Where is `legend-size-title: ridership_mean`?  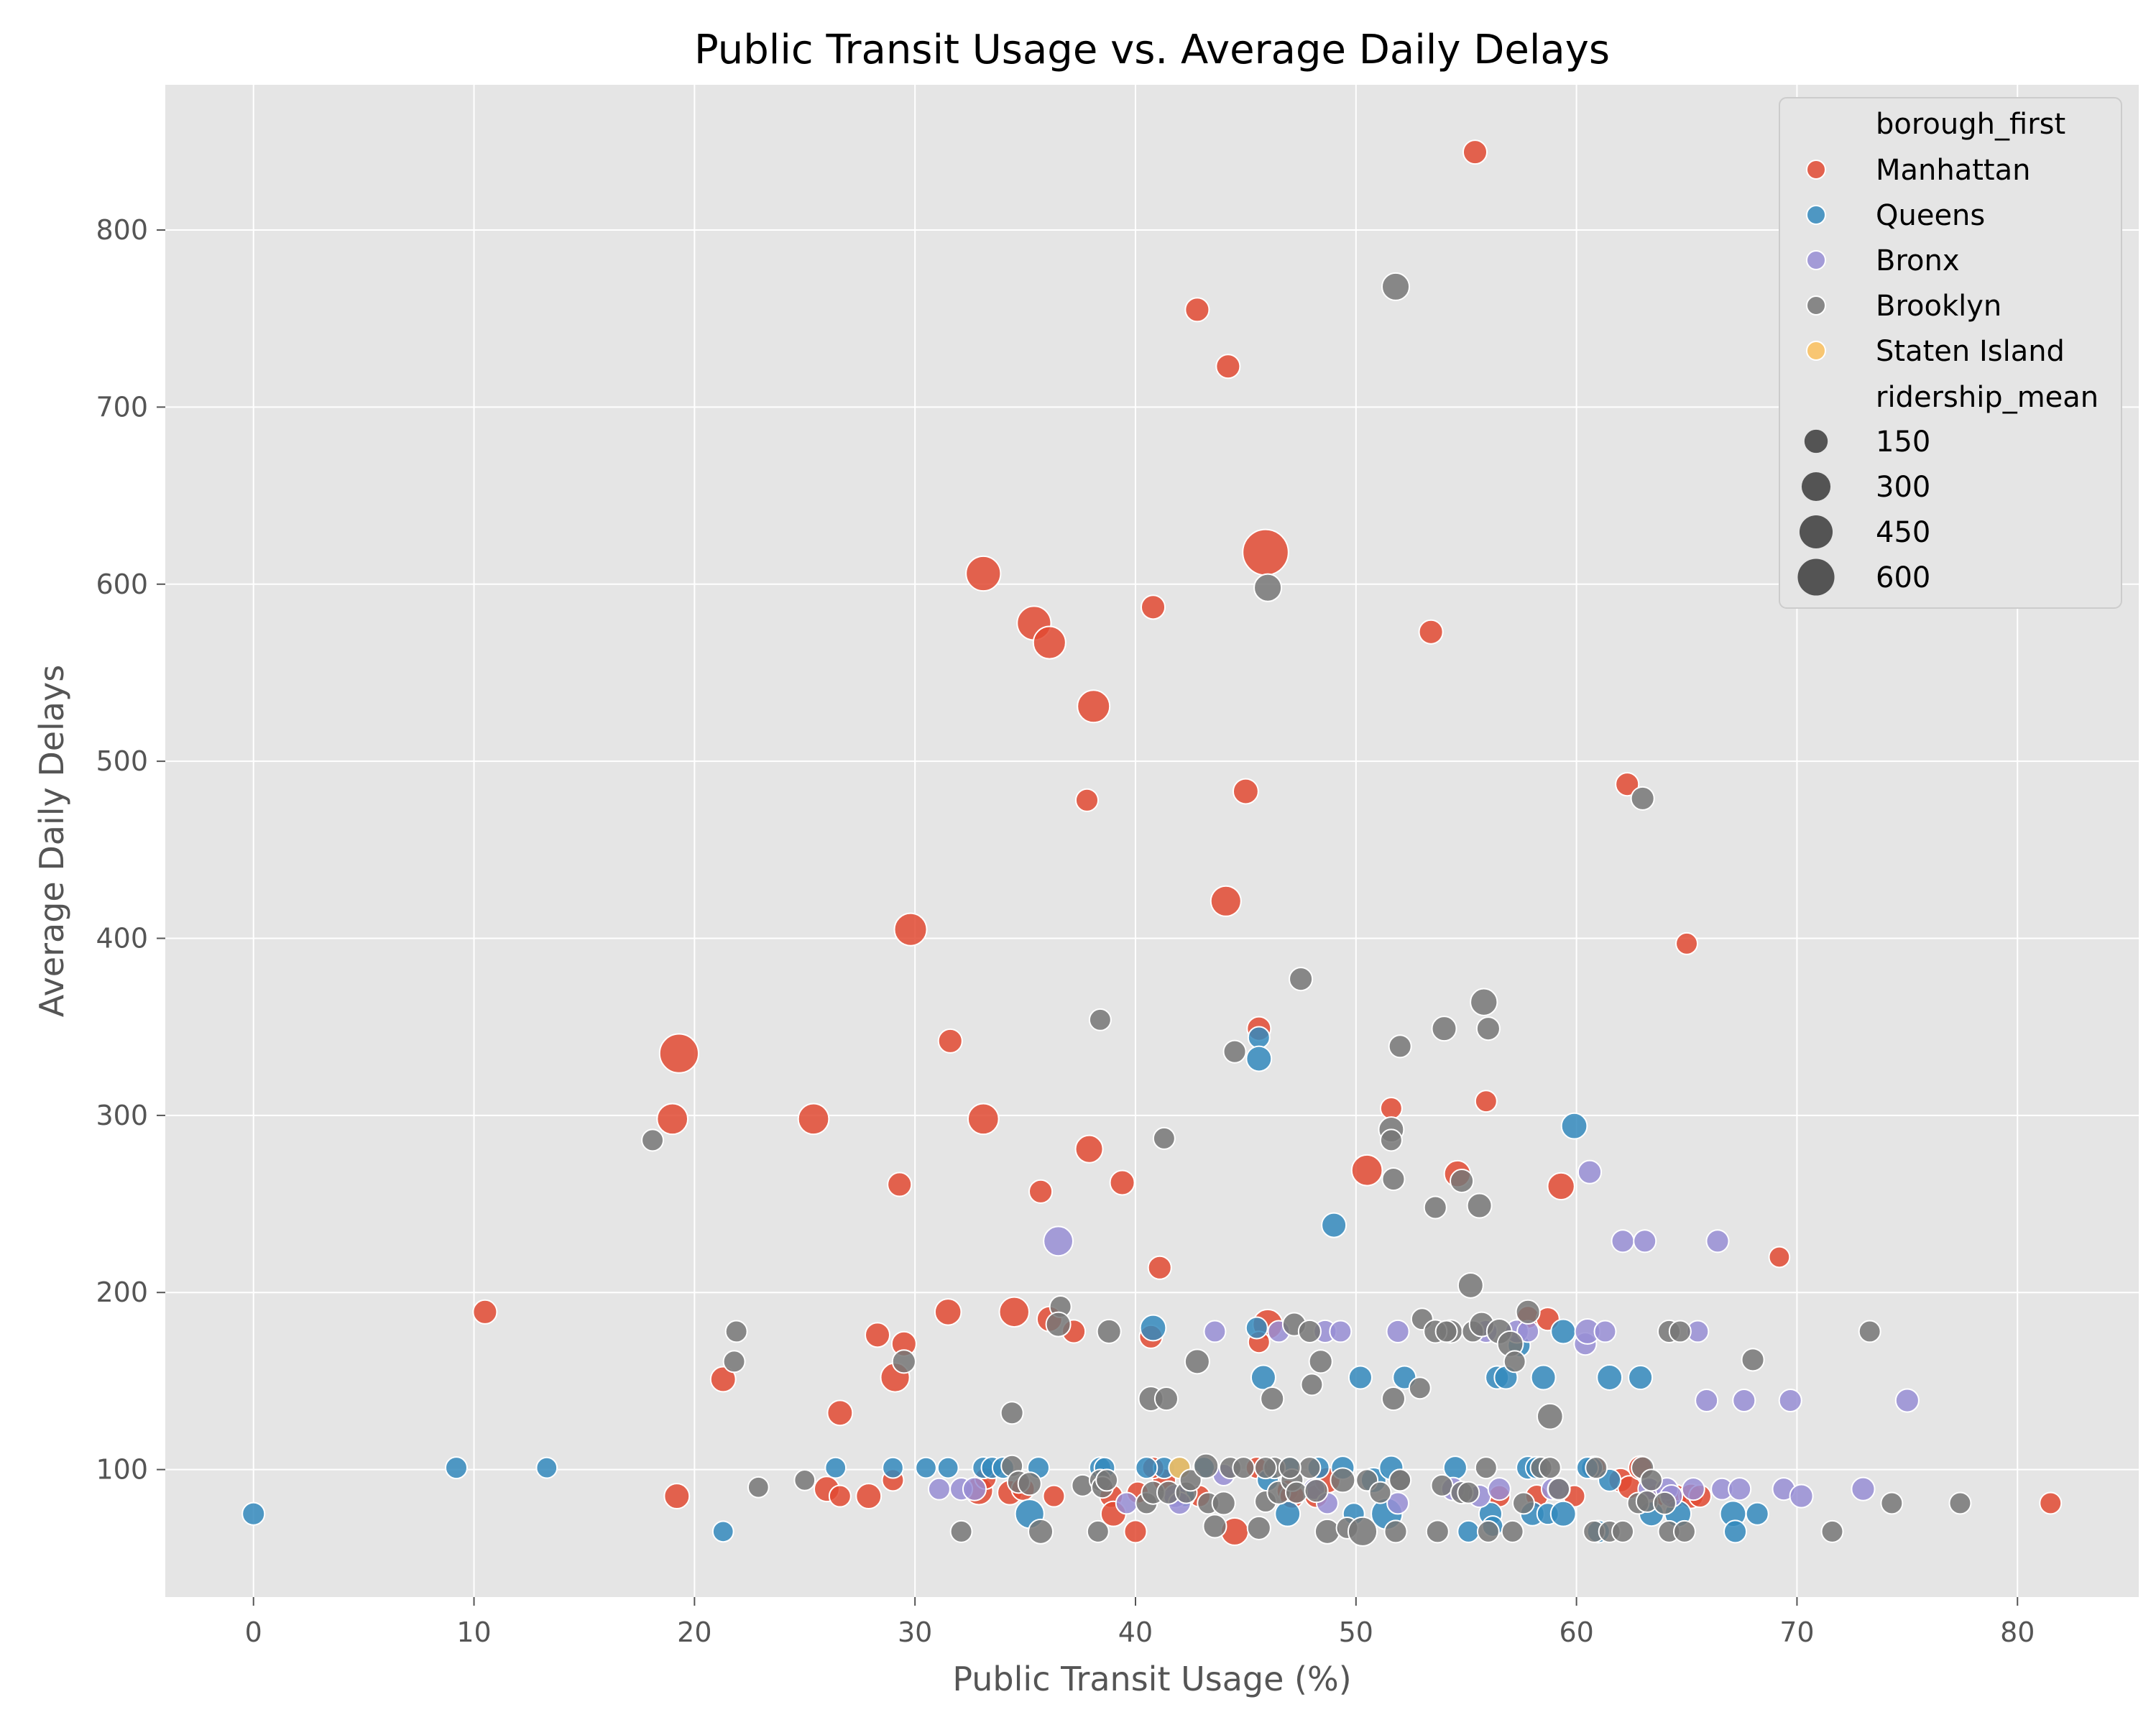 legend-size-title: ridership_mean is located at coordinates (1987, 397).